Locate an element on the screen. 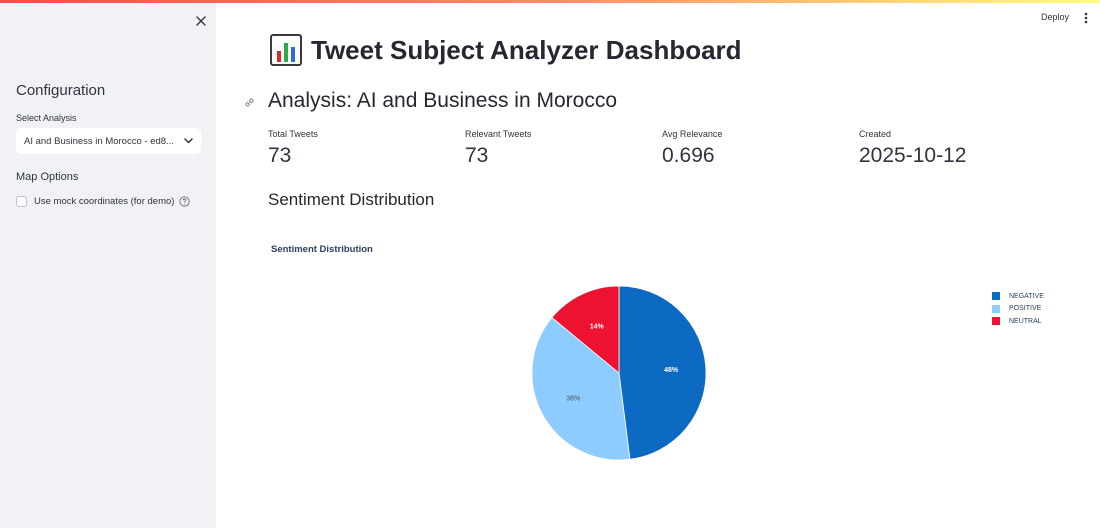  metric-label: Created is located at coordinates (875, 134).